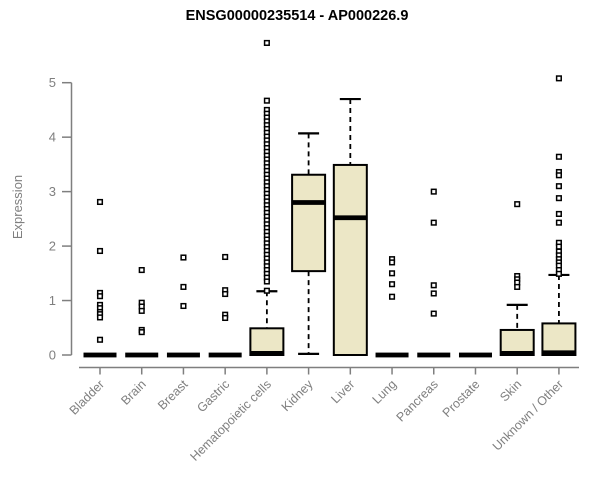 The width and height of the screenshot is (600, 500). What do you see at coordinates (267, 198) in the screenshot?
I see `boxplot-hematopoietic-cells` at bounding box center [267, 198].